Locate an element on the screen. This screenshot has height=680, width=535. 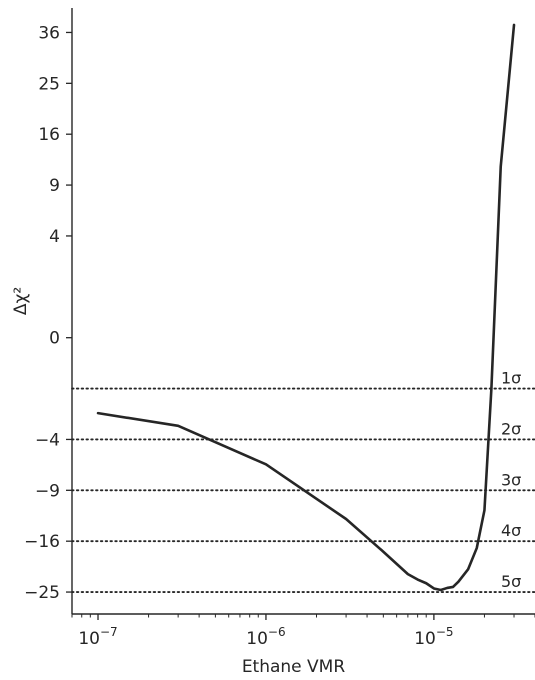
sigma-label-2: 2σ is located at coordinates (511, 428).